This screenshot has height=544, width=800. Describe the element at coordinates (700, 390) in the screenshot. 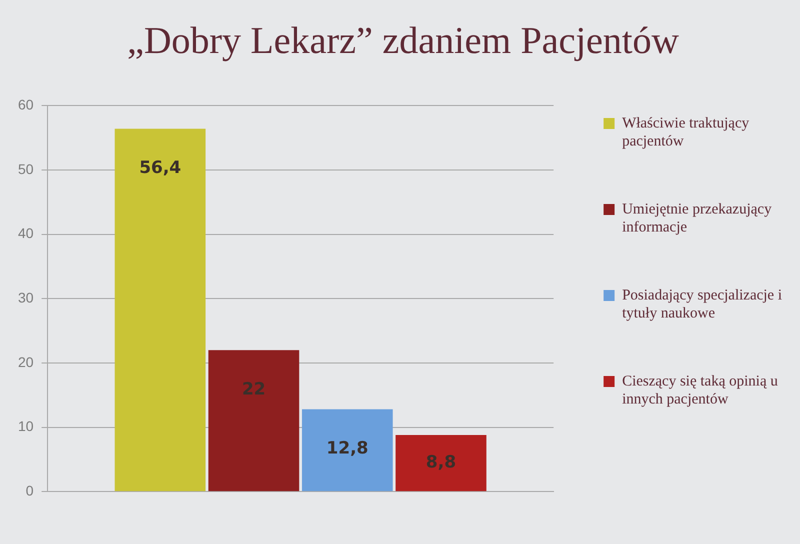

I see `legend-label: Cieszący się taką opinią u innych pacjentów` at that location.